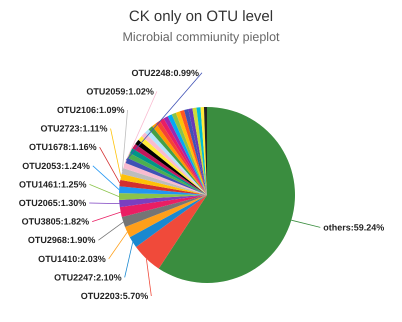  I want to click on slice-label: OTU2203:5.70%, so click(114, 296).